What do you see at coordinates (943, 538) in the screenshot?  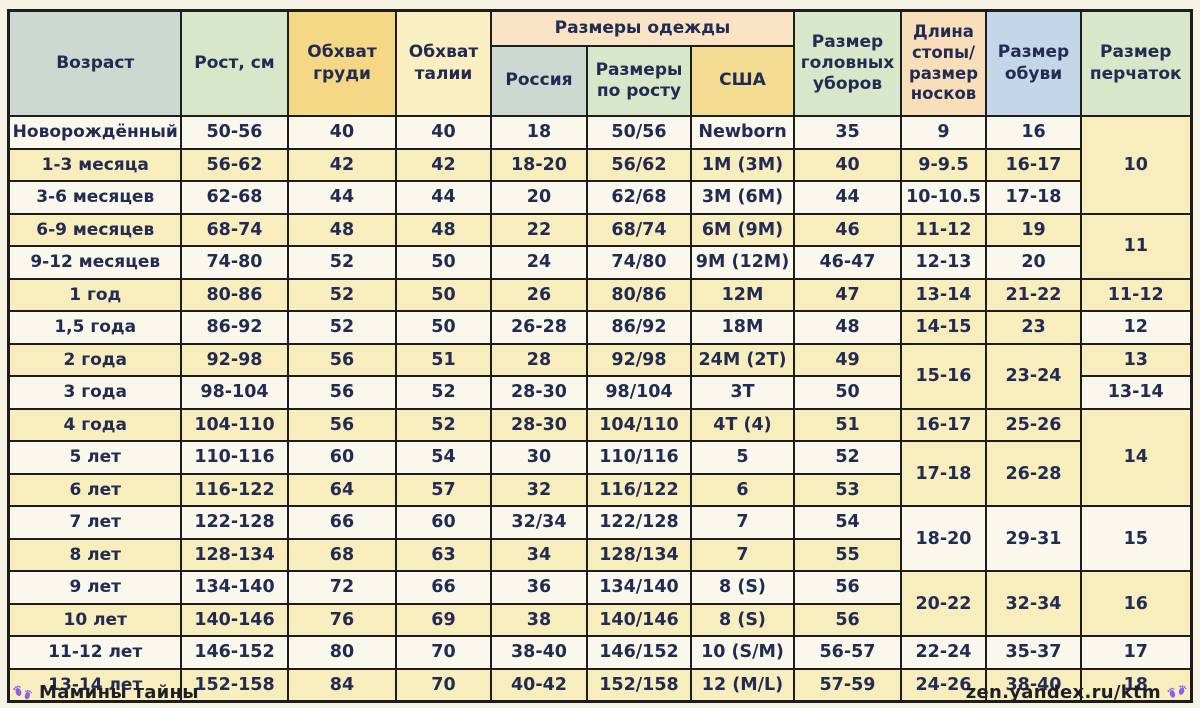 I see `cell-foot: 18-20` at bounding box center [943, 538].